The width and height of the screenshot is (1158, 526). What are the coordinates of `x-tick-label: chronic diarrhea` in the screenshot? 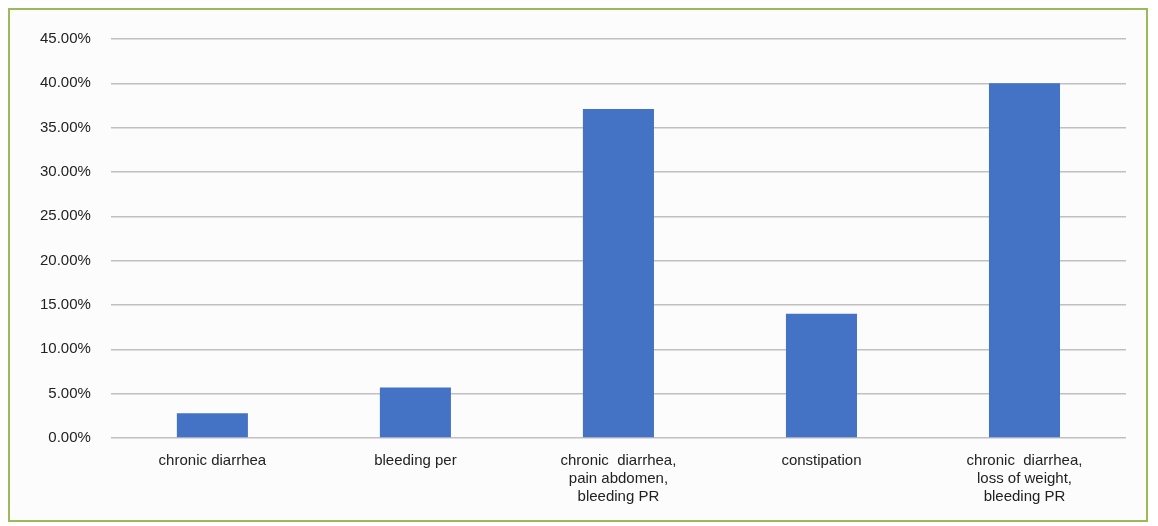 It's located at (212, 460).